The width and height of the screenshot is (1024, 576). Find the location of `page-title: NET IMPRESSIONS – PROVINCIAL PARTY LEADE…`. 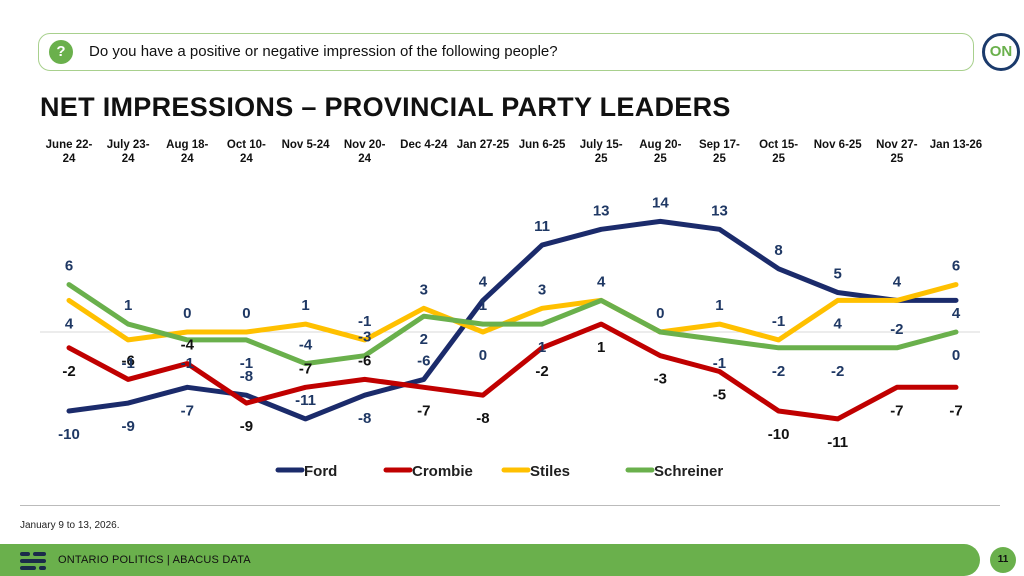

page-title: NET IMPRESSIONS – PROVINCIAL PARTY LEADE… is located at coordinates (385, 107).